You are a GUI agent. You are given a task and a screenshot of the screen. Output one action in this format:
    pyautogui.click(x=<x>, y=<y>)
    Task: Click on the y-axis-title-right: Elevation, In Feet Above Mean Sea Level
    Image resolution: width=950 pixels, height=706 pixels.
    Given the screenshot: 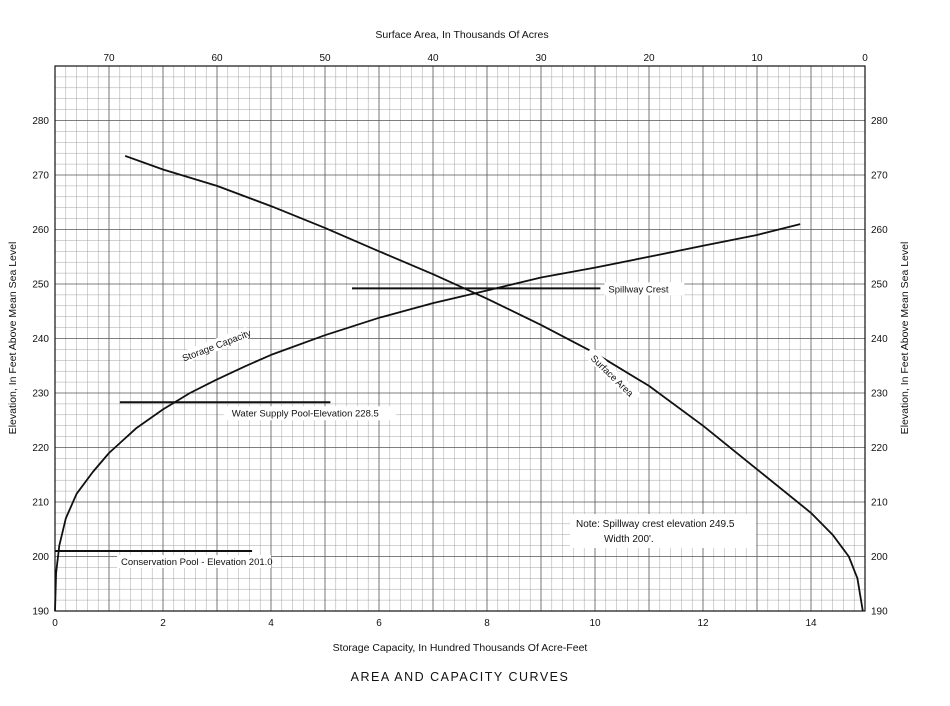 What is the action you would take?
    pyautogui.click(x=905, y=338)
    